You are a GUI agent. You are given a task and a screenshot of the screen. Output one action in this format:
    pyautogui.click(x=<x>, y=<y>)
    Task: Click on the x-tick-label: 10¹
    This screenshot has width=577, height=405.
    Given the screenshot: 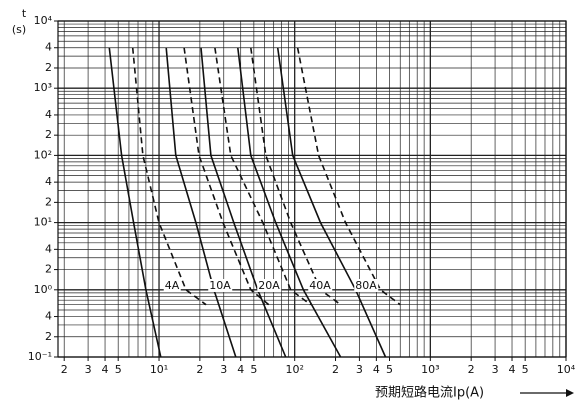 What is the action you would take?
    pyautogui.click(x=159, y=369)
    